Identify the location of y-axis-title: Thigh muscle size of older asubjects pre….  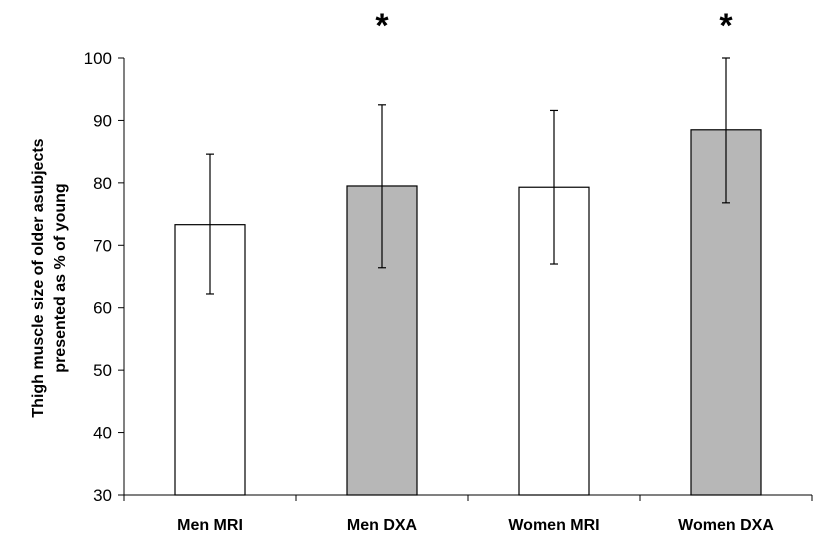
(49, 277).